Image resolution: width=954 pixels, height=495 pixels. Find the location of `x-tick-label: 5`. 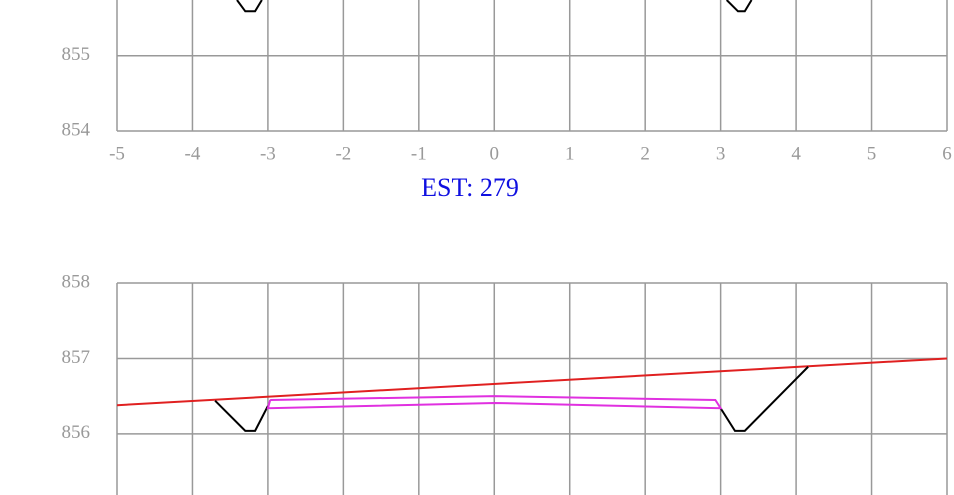

x-tick-label: 5 is located at coordinates (872, 153).